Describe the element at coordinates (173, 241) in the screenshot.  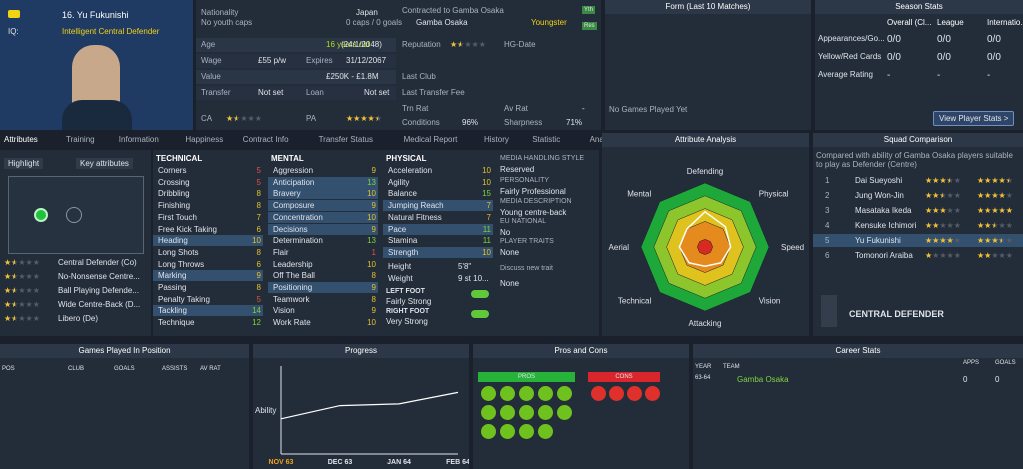
I see `attr-name: Heading` at that location.